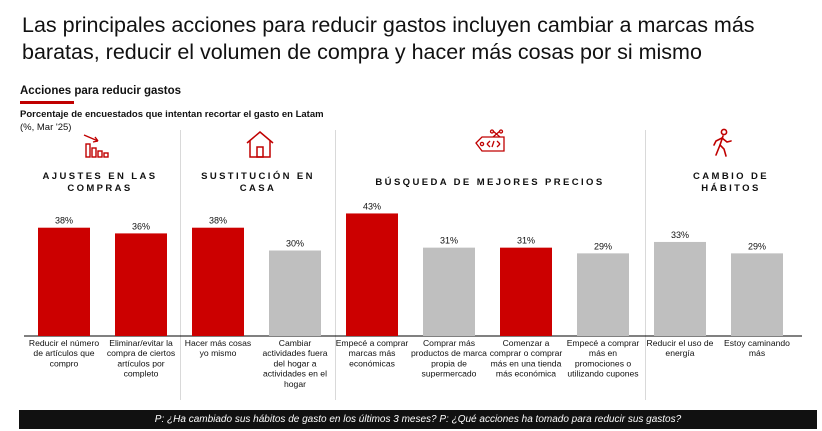 Image resolution: width=822 pixels, height=431 pixels. Describe the element at coordinates (258, 182) in the screenshot. I see `group-title-sustitucion: SUSTITUCIÓN EN CASA` at that location.